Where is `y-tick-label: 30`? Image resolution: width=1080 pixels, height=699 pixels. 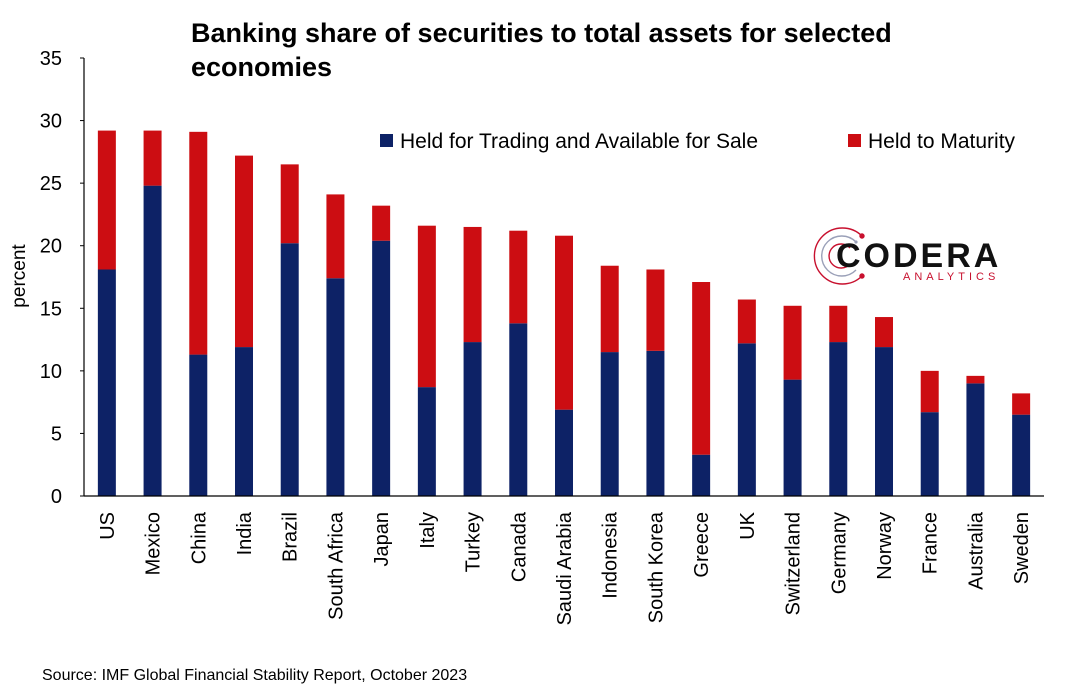 y-tick-label: 30 is located at coordinates (51, 122).